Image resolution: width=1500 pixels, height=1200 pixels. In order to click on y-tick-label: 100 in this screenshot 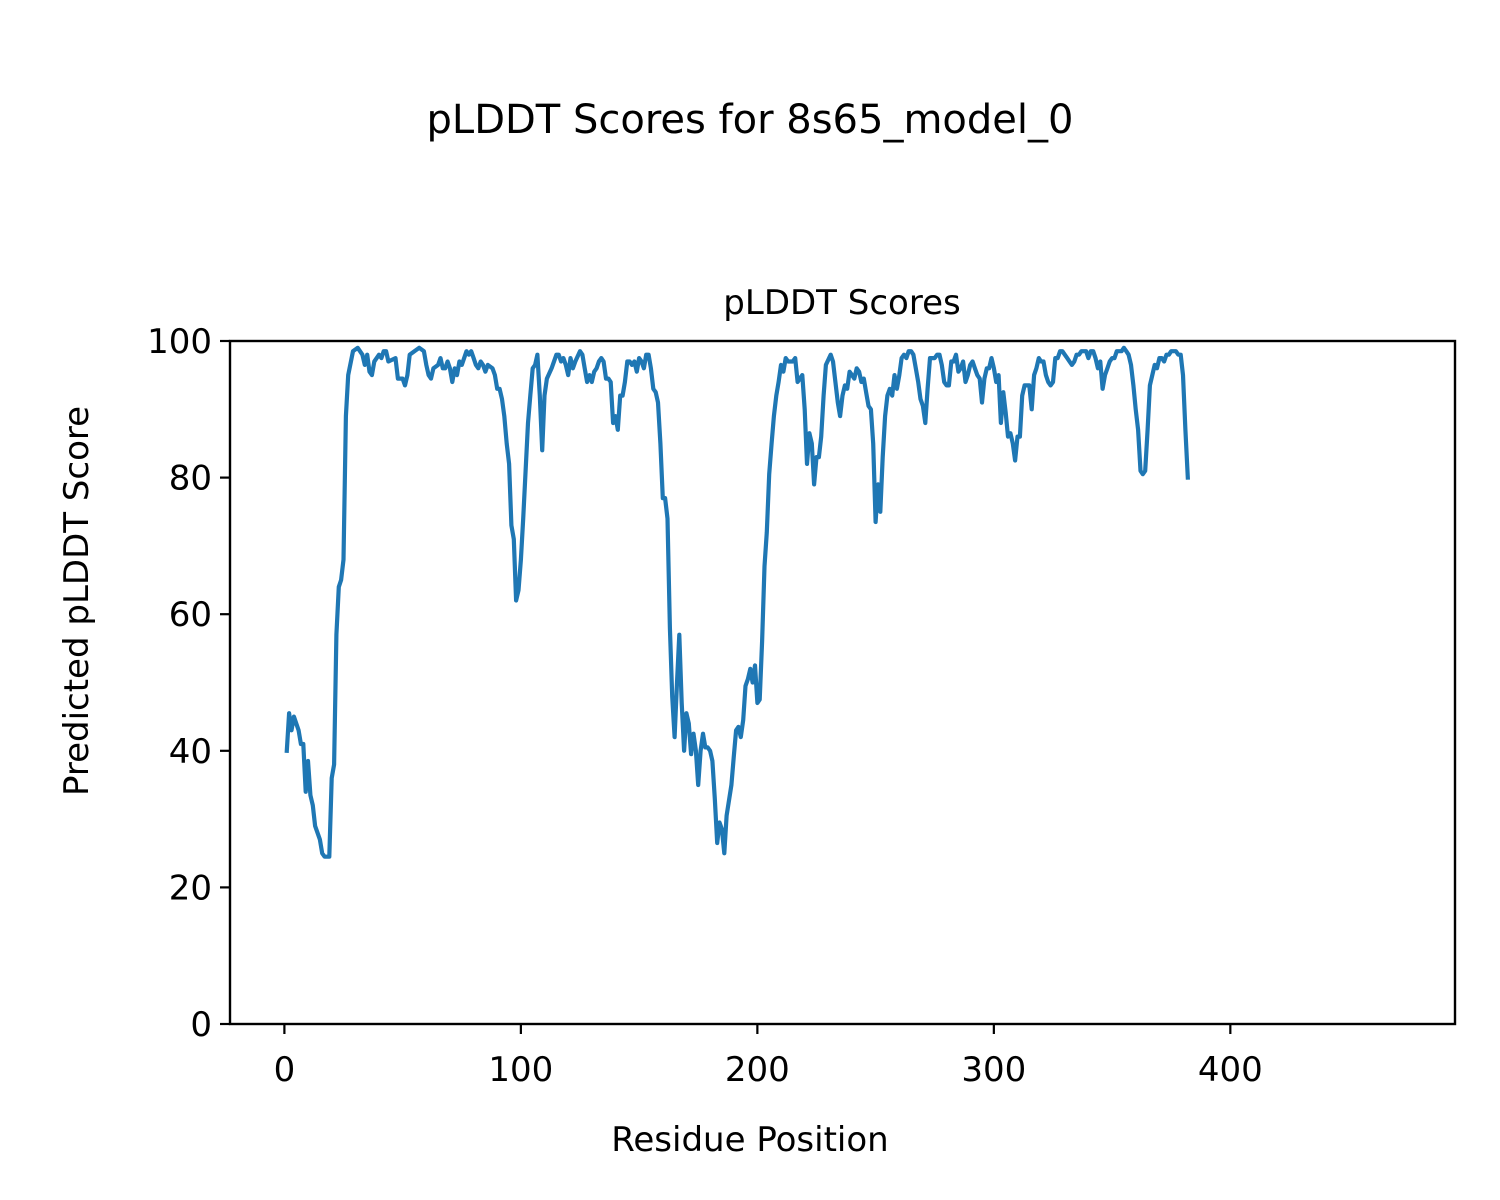, I will do `click(179, 342)`.